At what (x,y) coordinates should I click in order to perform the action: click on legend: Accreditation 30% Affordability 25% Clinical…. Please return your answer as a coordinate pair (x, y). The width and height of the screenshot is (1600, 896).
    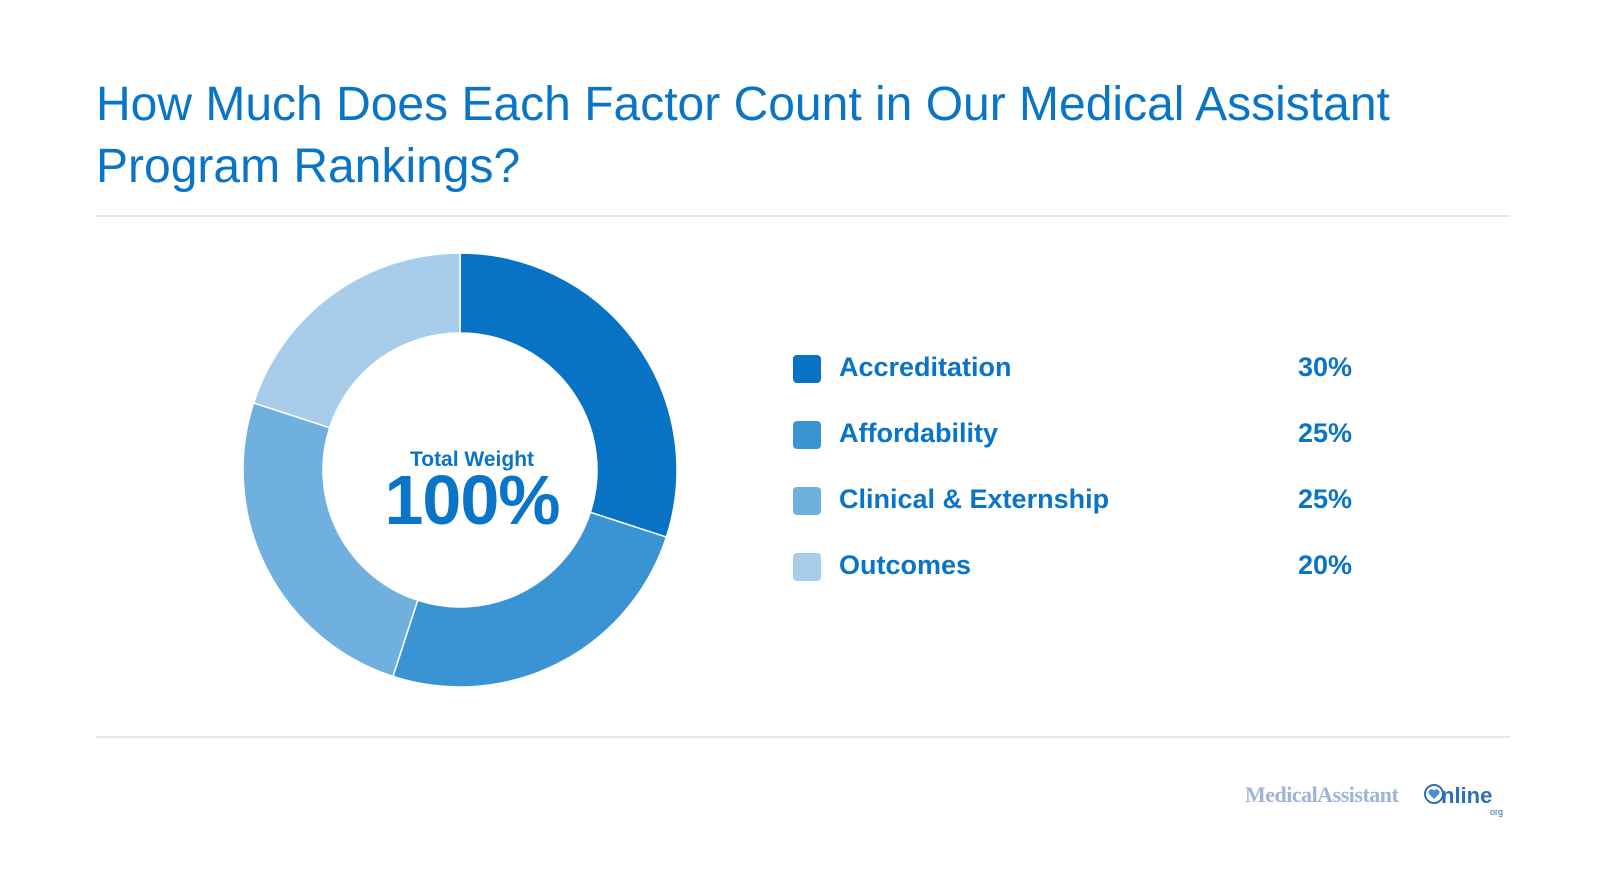
    Looking at the image, I should click on (1093, 480).